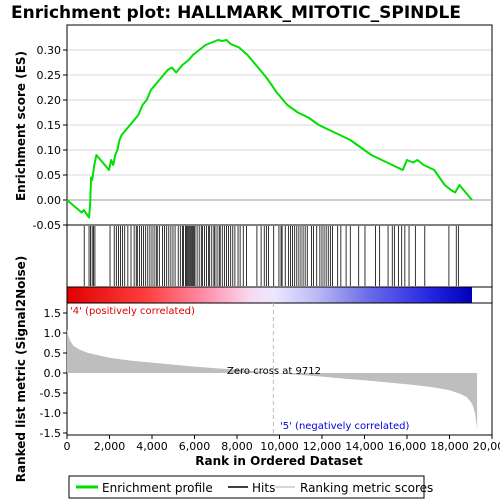 The height and width of the screenshot is (500, 500). Describe the element at coordinates (21, 369) in the screenshot. I see `metric-y-axis-label: Ranked list metric (Signal2Noise)` at that location.